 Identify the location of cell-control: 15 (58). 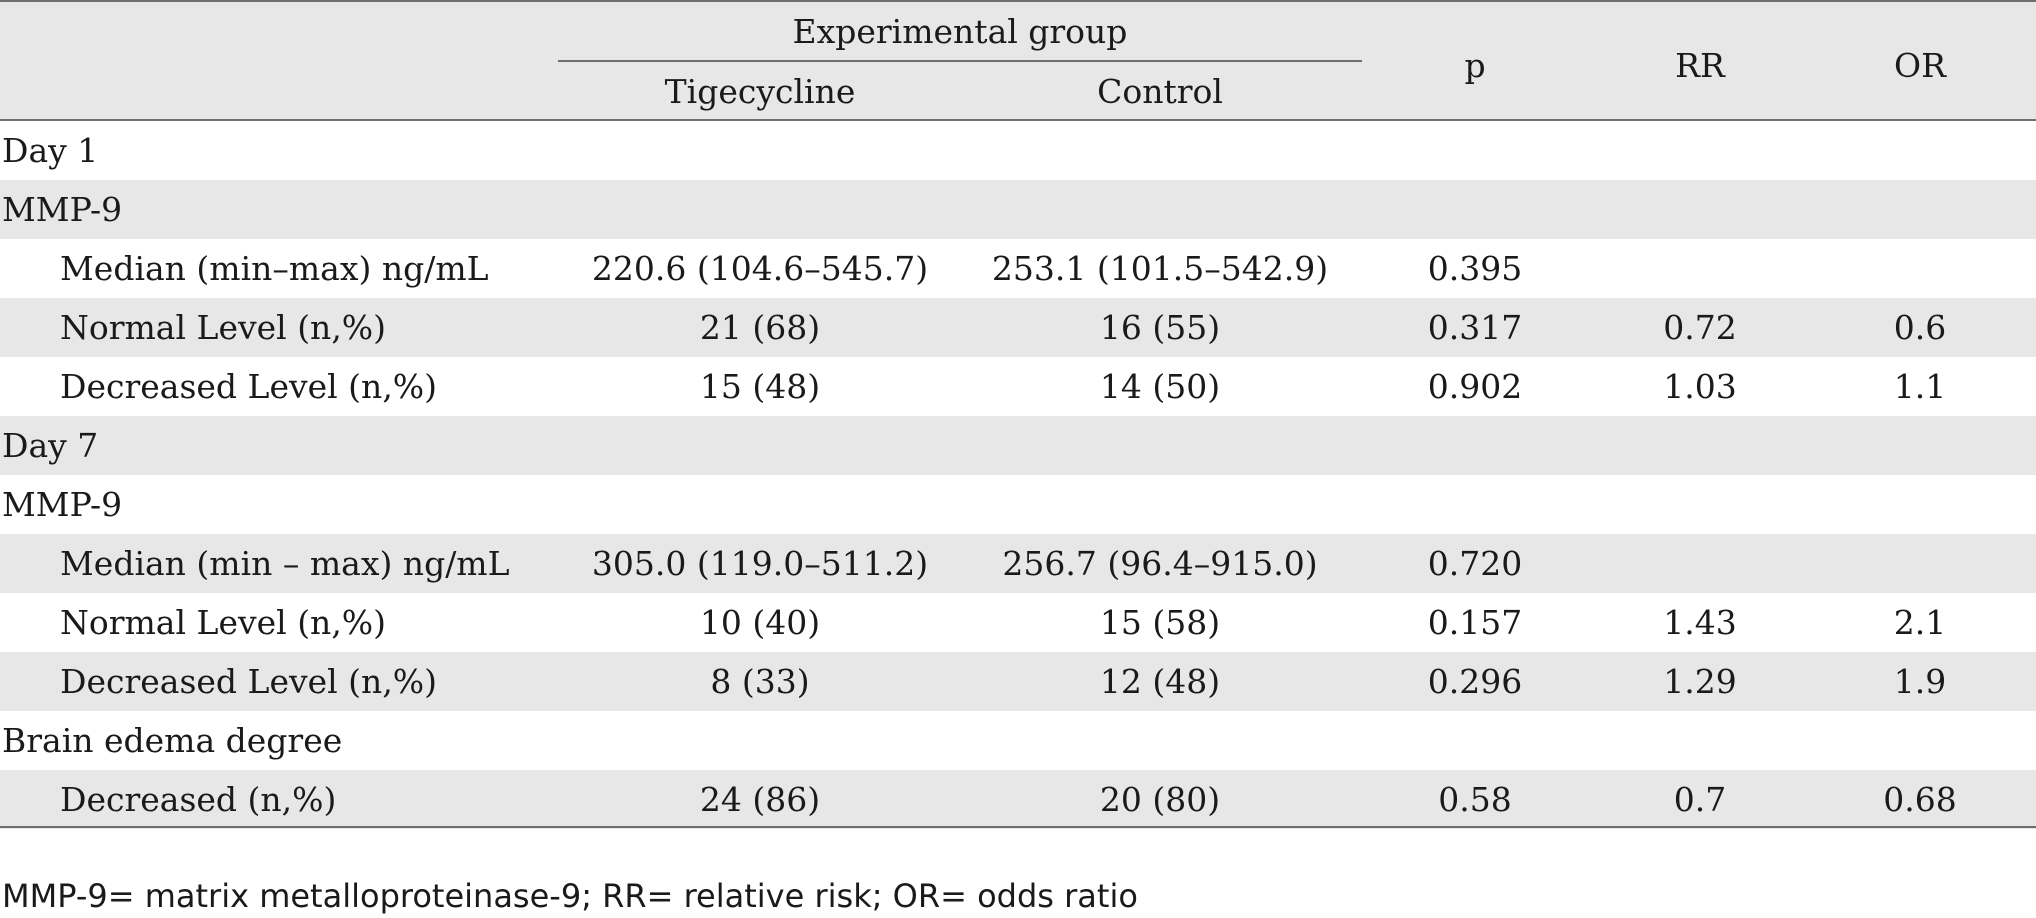
(1160, 622).